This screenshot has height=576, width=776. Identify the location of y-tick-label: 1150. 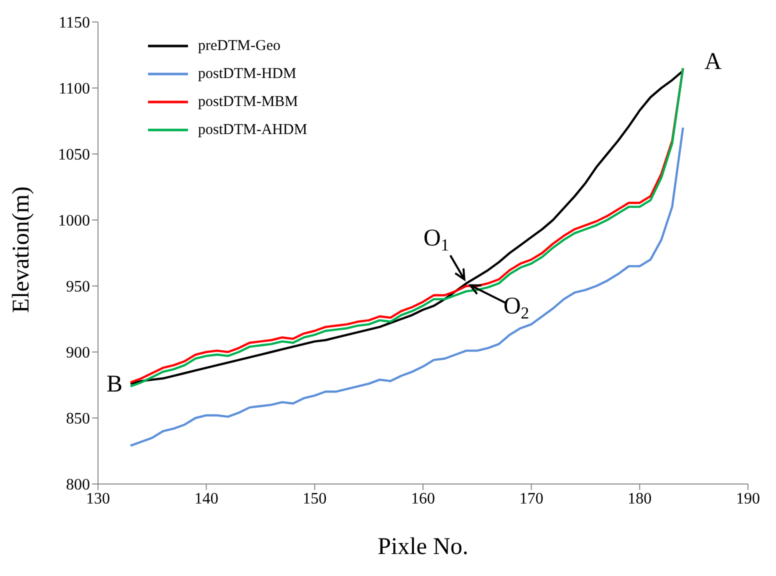
(74, 23).